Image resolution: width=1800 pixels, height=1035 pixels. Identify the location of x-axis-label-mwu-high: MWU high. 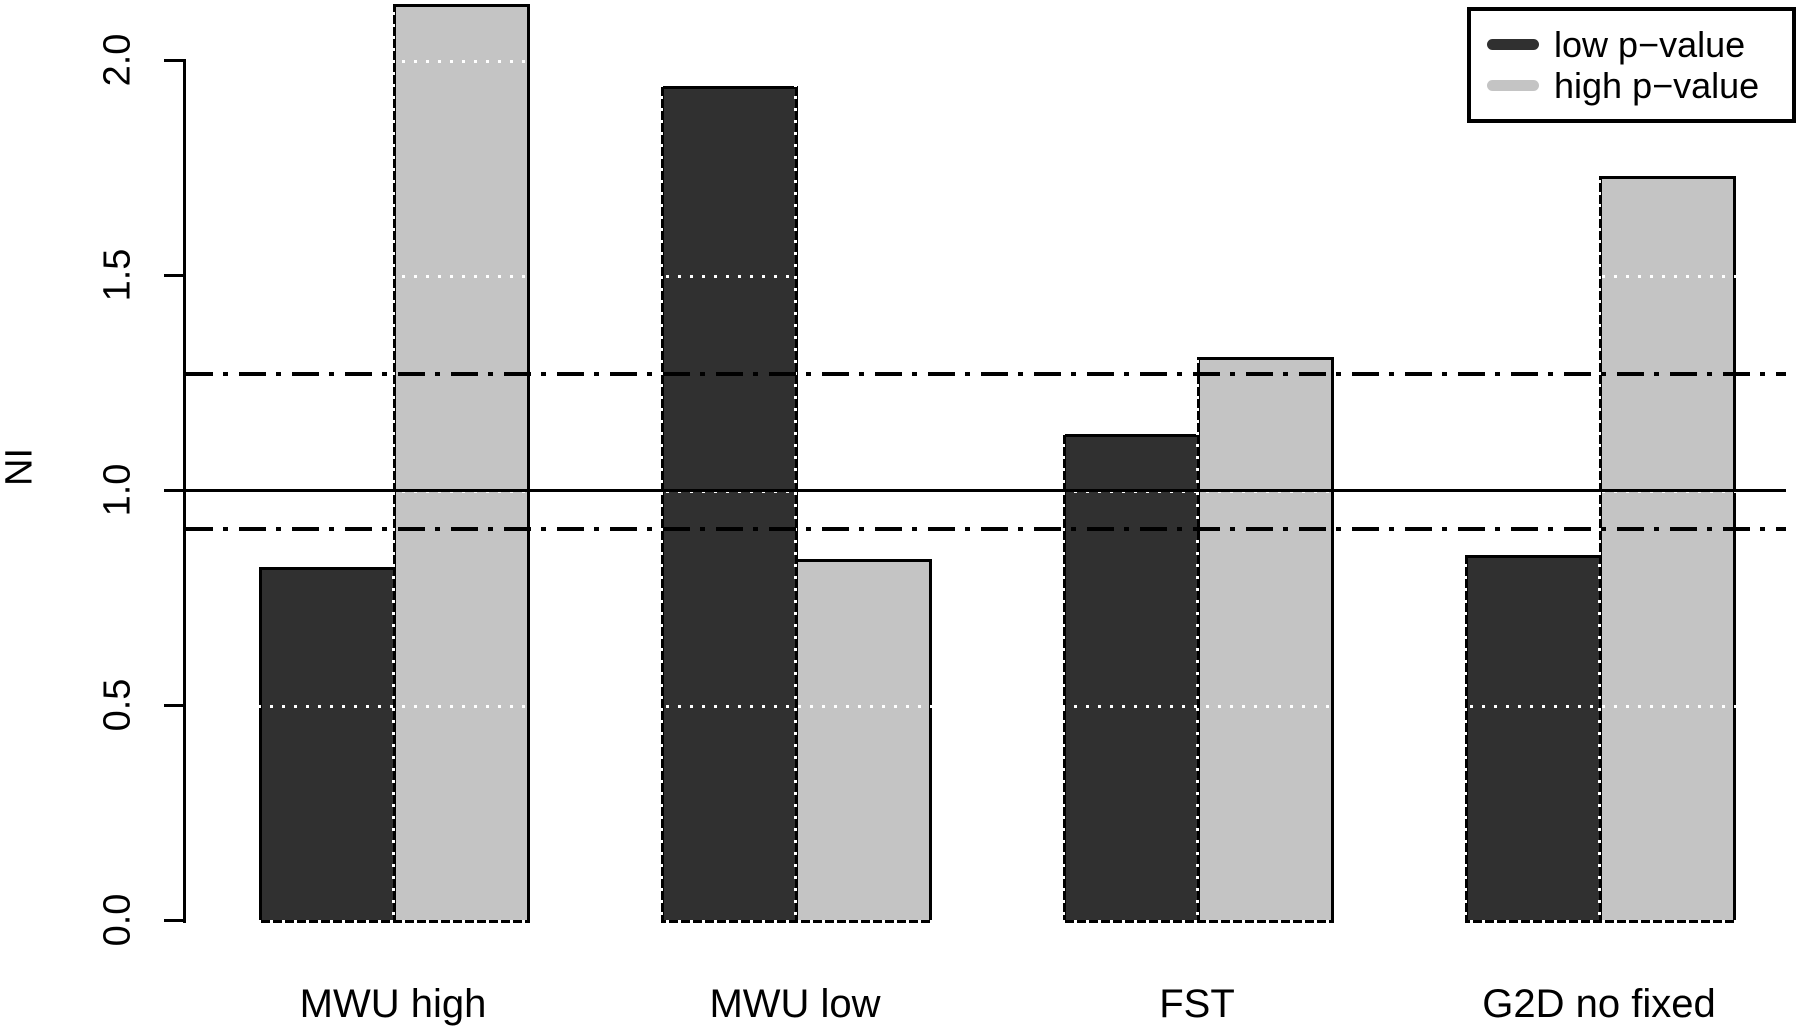
(393, 1004).